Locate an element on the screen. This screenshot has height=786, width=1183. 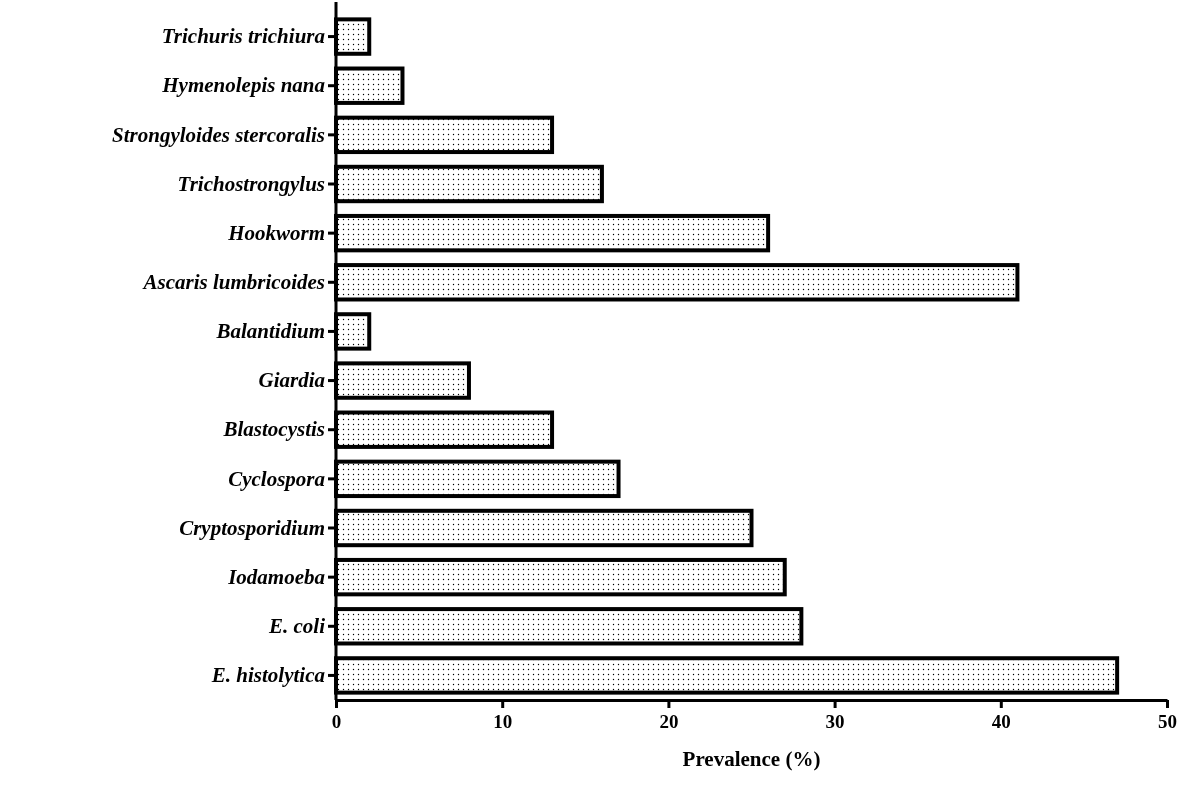
y-tick-label: Iodamoeba is located at coordinates (276, 576).